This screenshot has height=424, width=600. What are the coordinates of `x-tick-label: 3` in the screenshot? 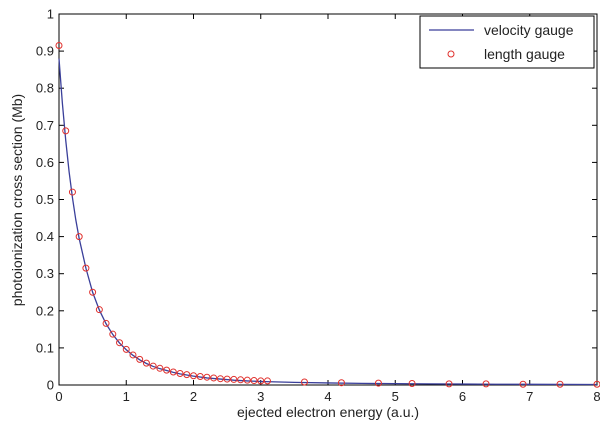 It's located at (260, 396).